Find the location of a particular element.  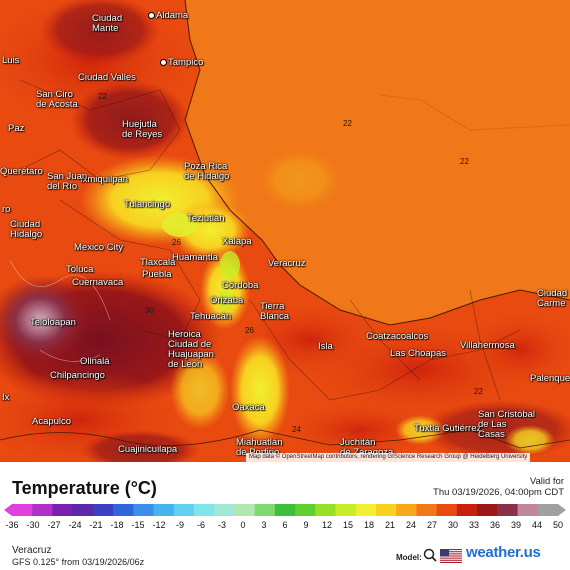

scale-tick-label: -27 is located at coordinates (54, 525).